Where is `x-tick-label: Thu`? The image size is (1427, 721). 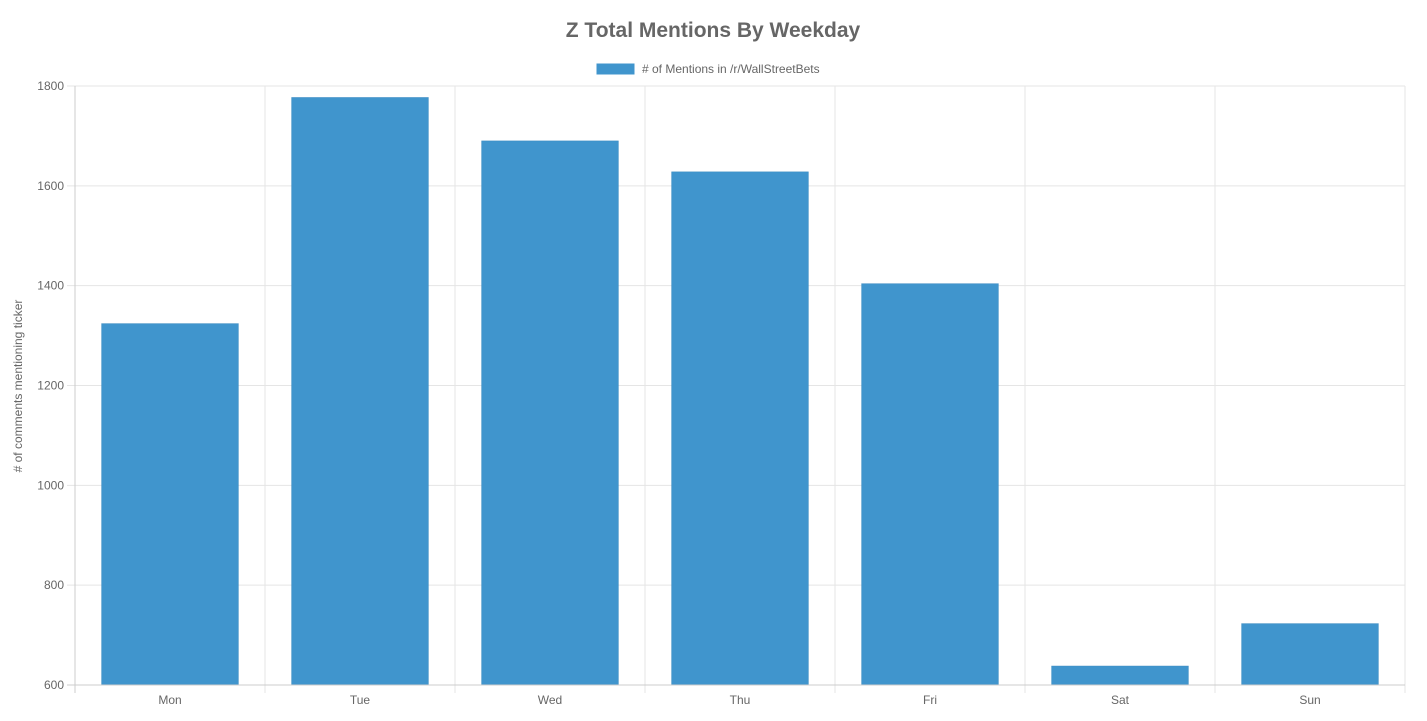
x-tick-label: Thu is located at coordinates (740, 700).